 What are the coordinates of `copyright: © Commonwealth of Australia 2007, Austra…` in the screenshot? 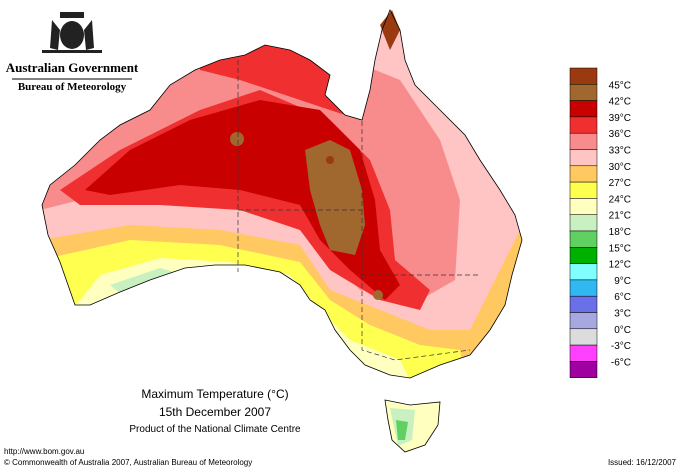 It's located at (128, 462).